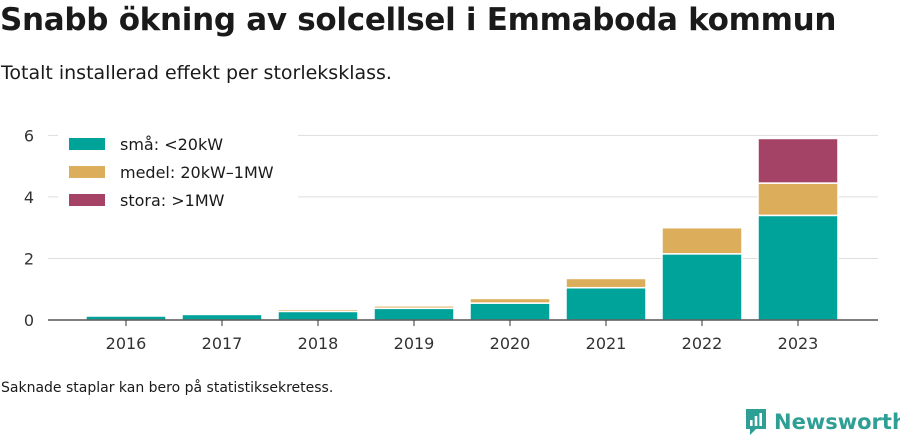 The width and height of the screenshot is (900, 439). What do you see at coordinates (702, 343) in the screenshot?
I see `x-tick-label: 2022` at bounding box center [702, 343].